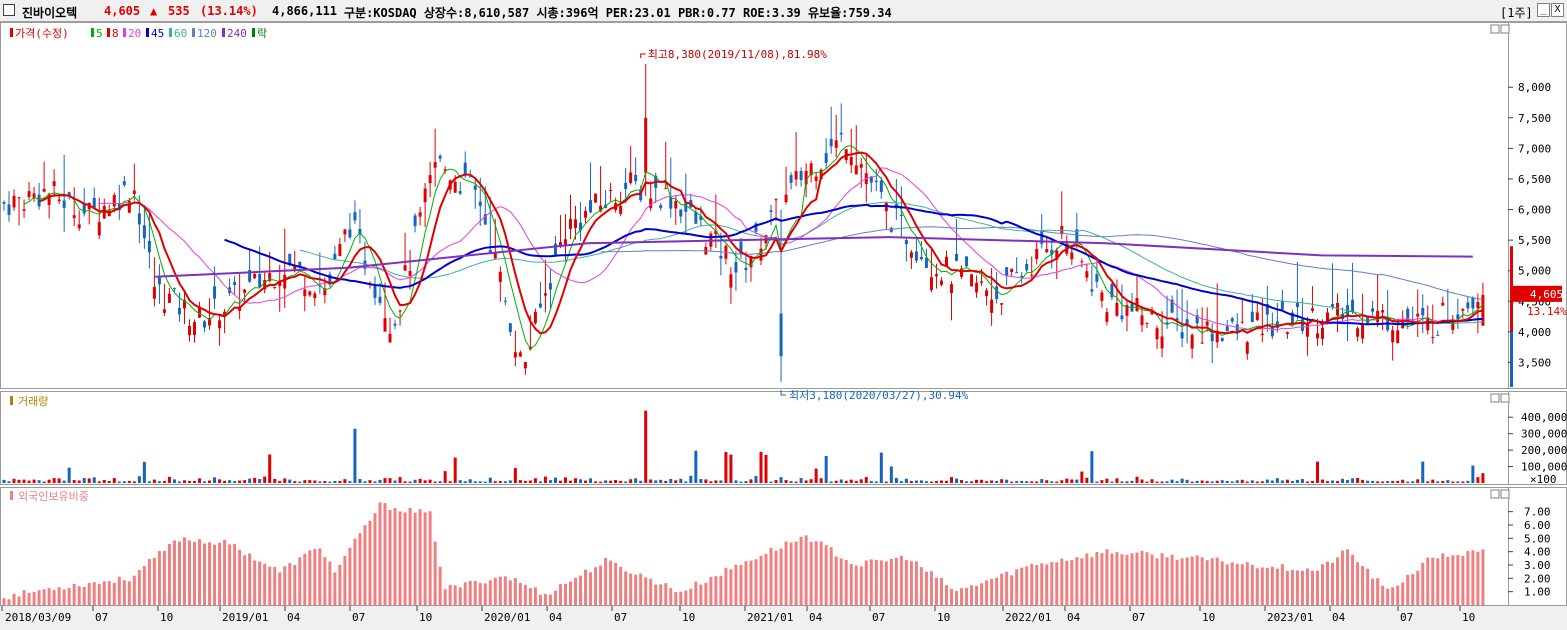 The image size is (1567, 630). I want to click on x-tick-label: 2019/01, so click(245, 617).